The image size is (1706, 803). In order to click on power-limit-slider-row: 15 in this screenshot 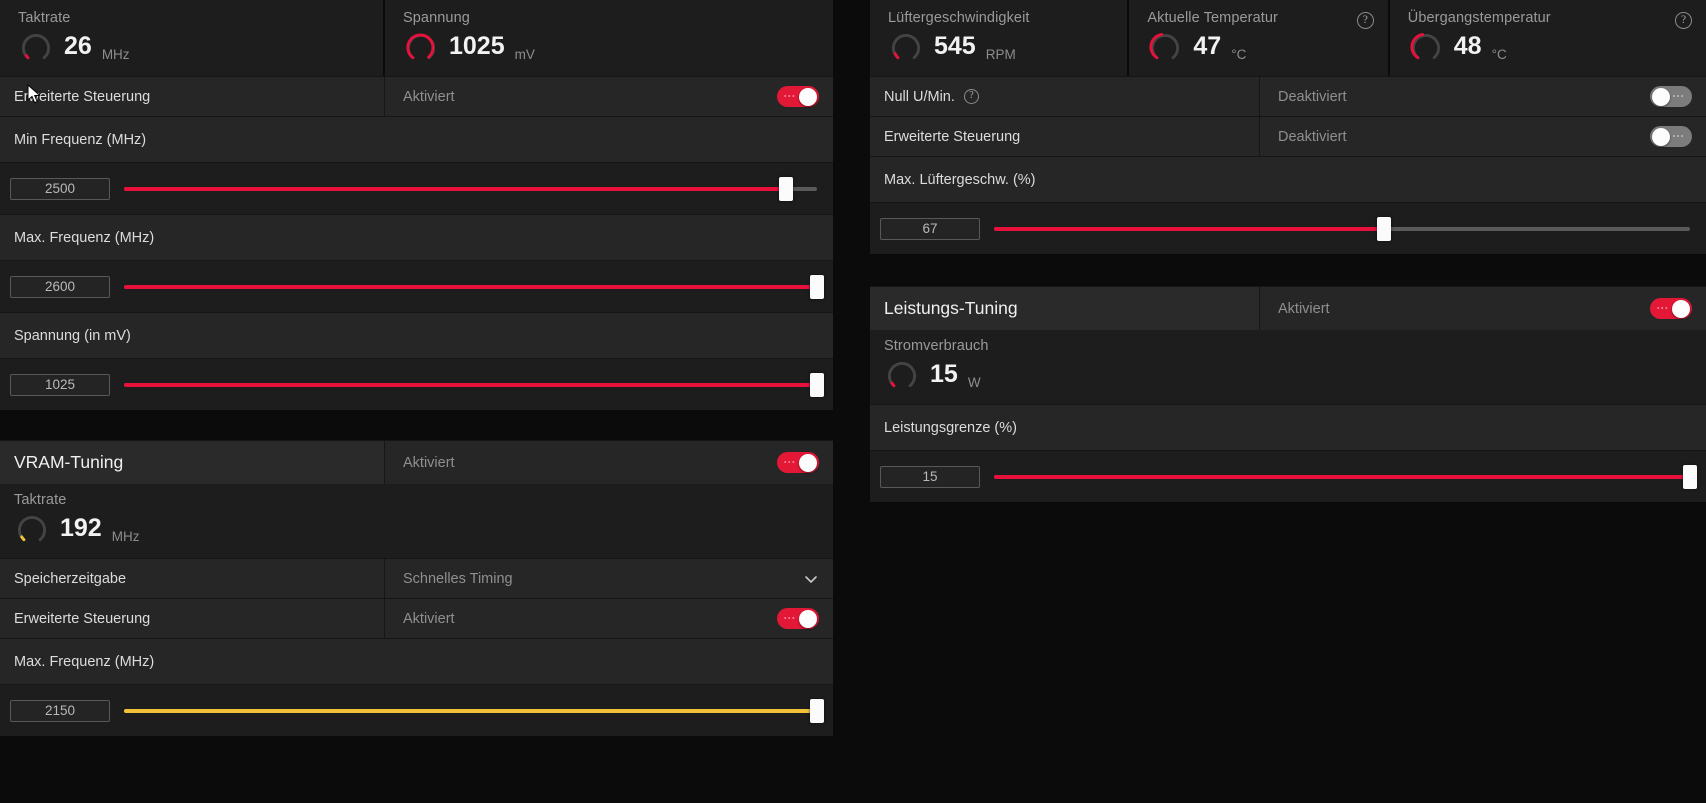, I will do `click(1288, 476)`.